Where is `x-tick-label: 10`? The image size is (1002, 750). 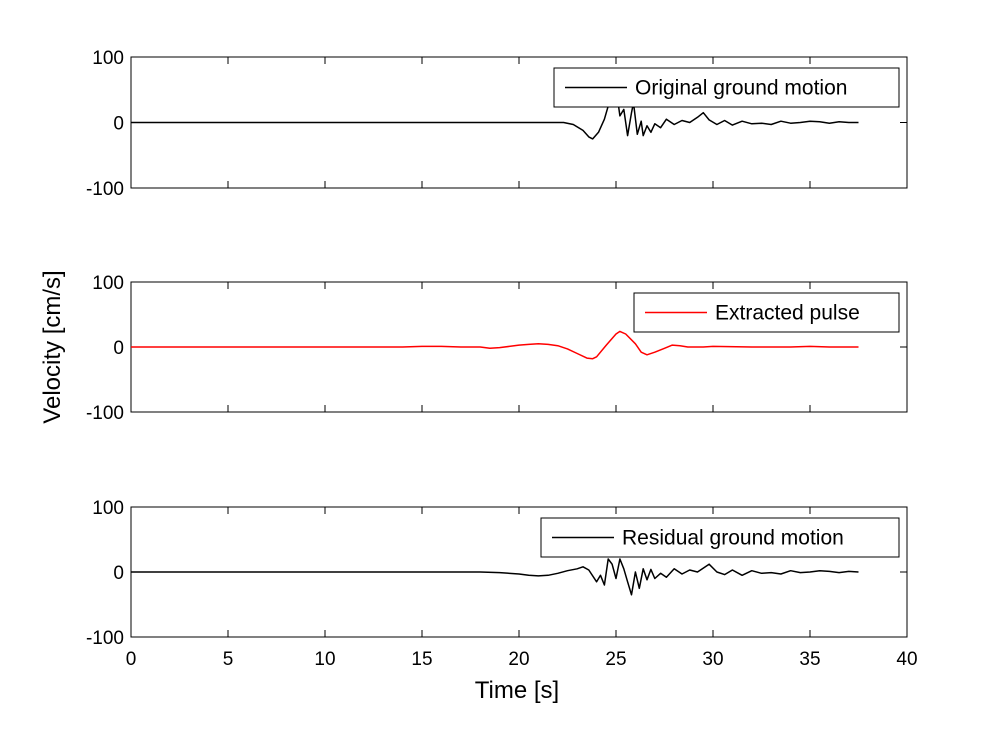
x-tick-label: 10 is located at coordinates (324, 659).